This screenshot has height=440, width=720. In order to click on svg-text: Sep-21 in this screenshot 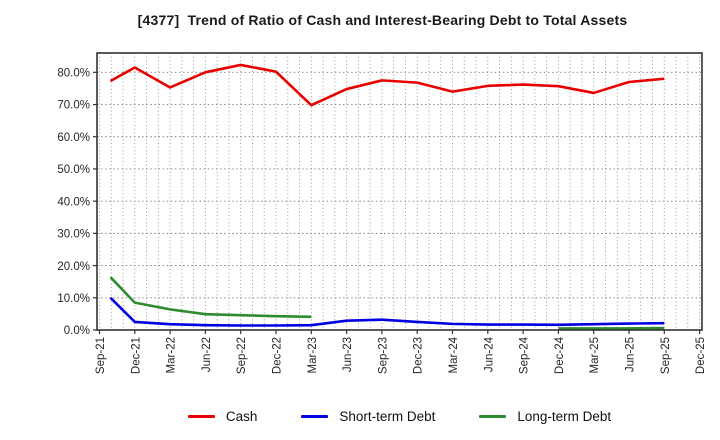, I will do `click(101, 355)`.